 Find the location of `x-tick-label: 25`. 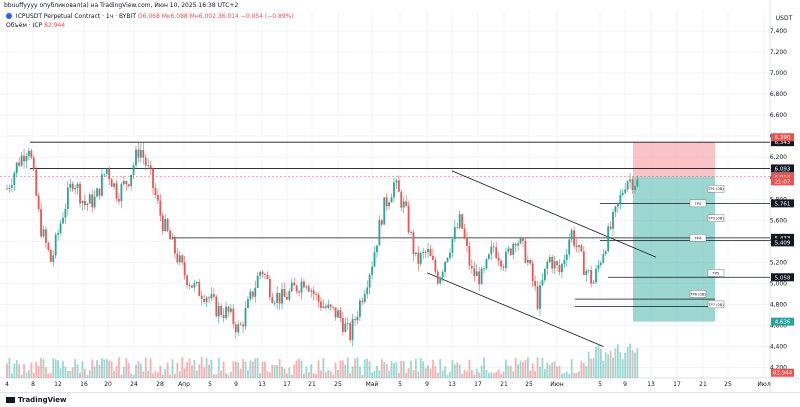

x-tick-label: 25 is located at coordinates (529, 384).